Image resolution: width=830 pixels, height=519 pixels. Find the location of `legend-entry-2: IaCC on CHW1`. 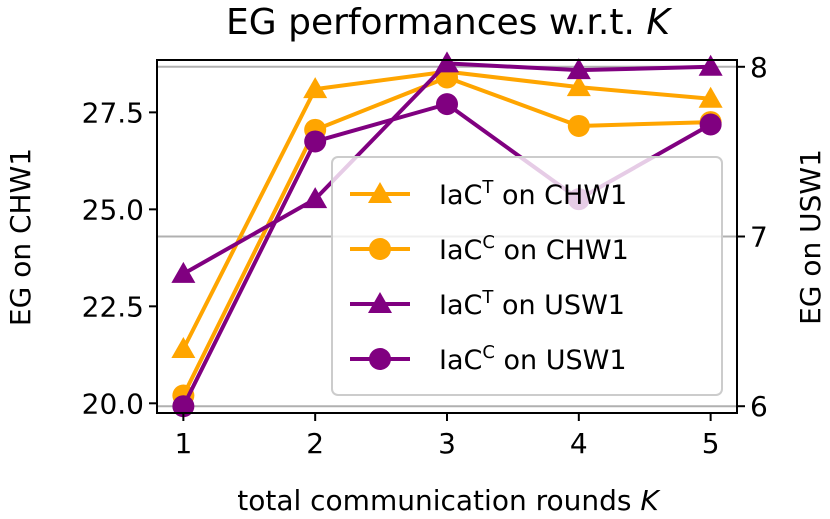

legend-entry-2: IaCC on CHW1 is located at coordinates (489, 249).